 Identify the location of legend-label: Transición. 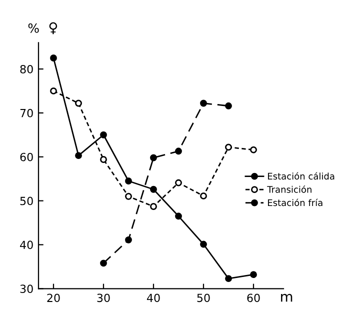
(289, 189).